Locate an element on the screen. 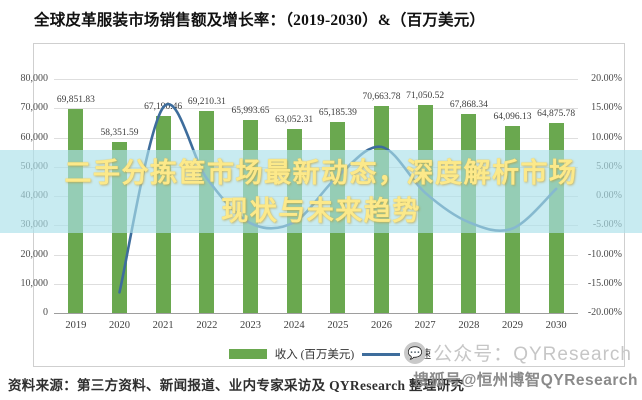  sohu-watermark: 搜狐号@恒州博智QYResearch is located at coordinates (525, 380).